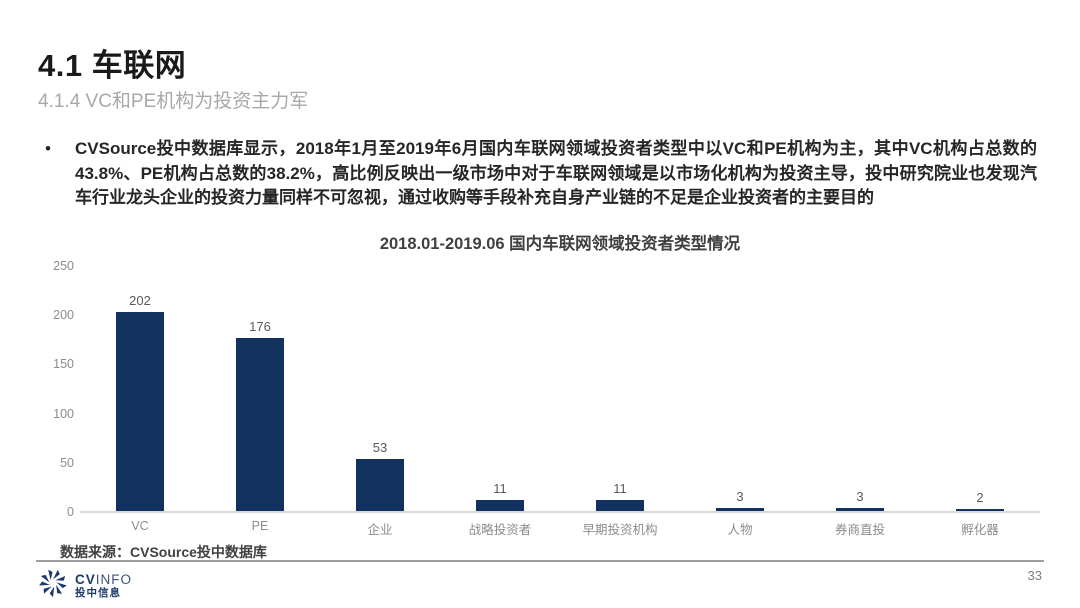  I want to click on x-axis: VC PE 企业 战略投资者 早期投资机构 人物 券商直投 孵化器, so click(560, 528).